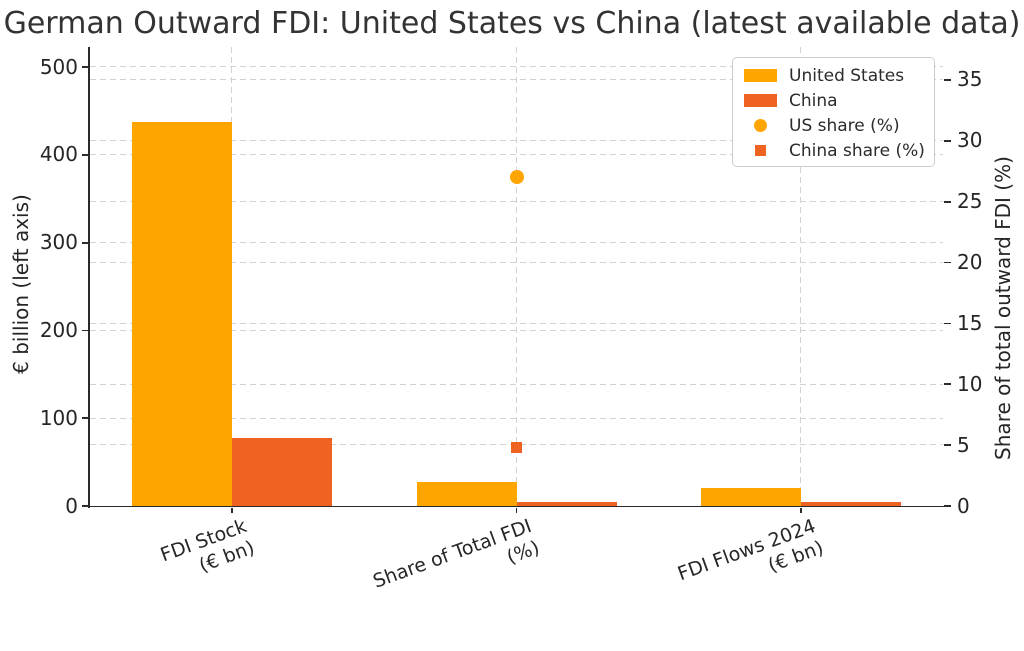 This screenshot has width=1024, height=651. Describe the element at coordinates (847, 75) in the screenshot. I see `legend-label: United States` at that location.